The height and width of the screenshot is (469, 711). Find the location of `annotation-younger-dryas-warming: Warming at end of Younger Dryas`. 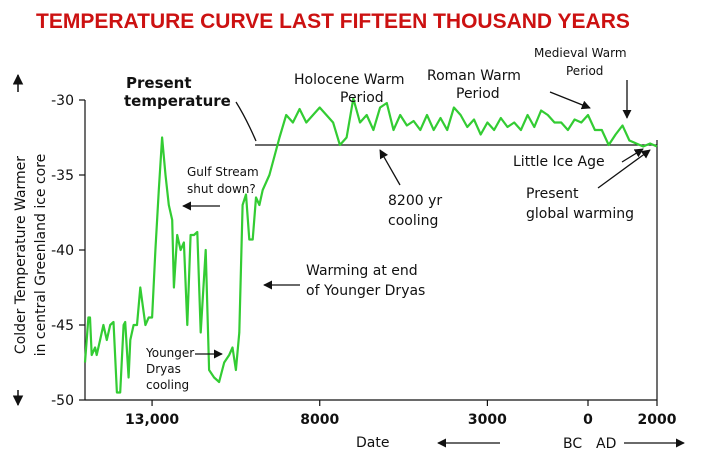

annotation-younger-dryas-warming: Warming at end of Younger Dryas is located at coordinates (344, 281).